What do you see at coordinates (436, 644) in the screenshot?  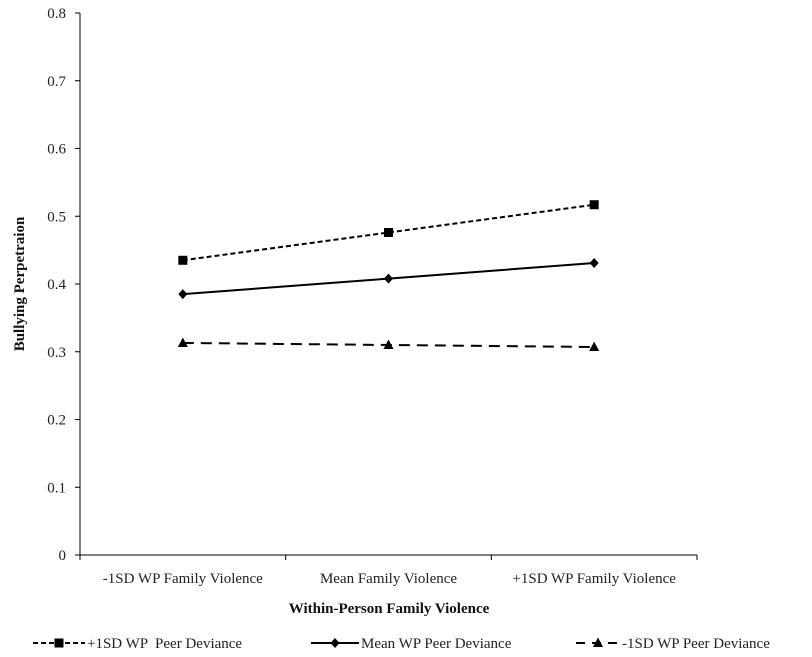 I see `legend-label: Mean WP Peer Deviance` at bounding box center [436, 644].